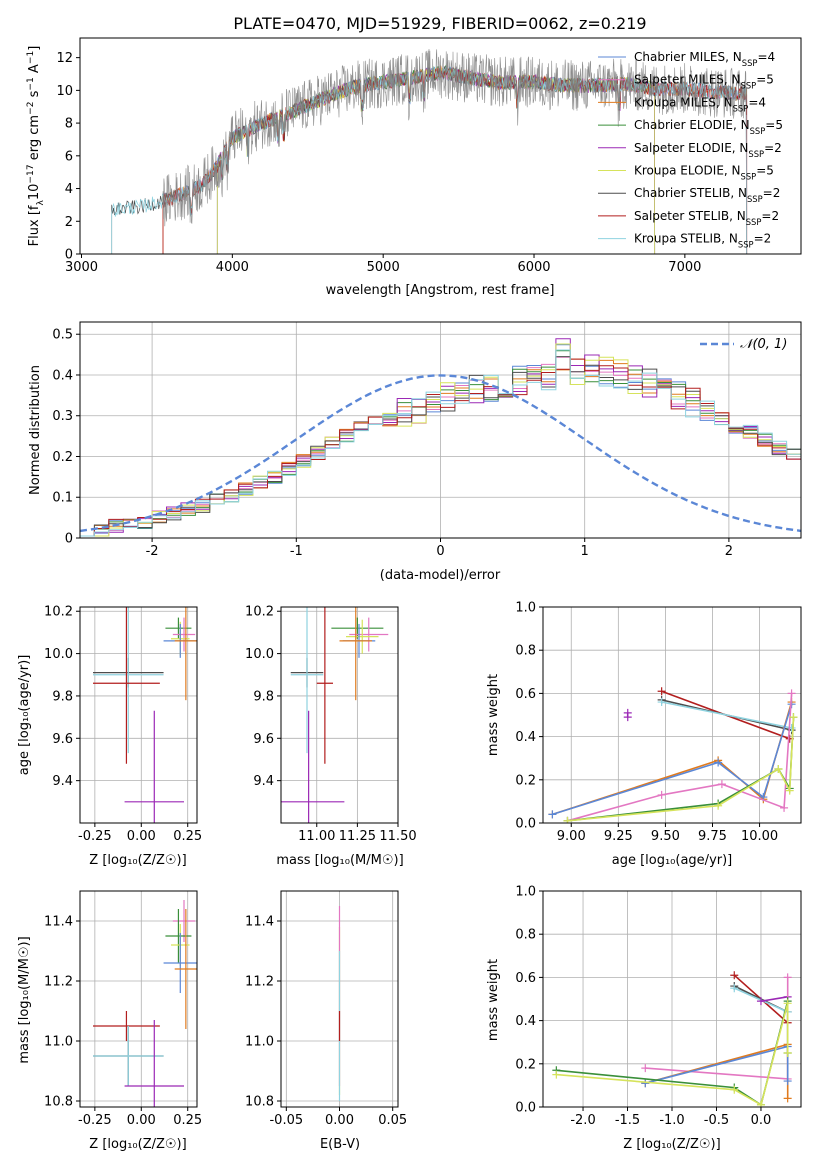 The height and width of the screenshot is (1170, 819). What do you see at coordinates (627, 1120) in the screenshot?
I see `x-tick-label: -1.5` at bounding box center [627, 1120].